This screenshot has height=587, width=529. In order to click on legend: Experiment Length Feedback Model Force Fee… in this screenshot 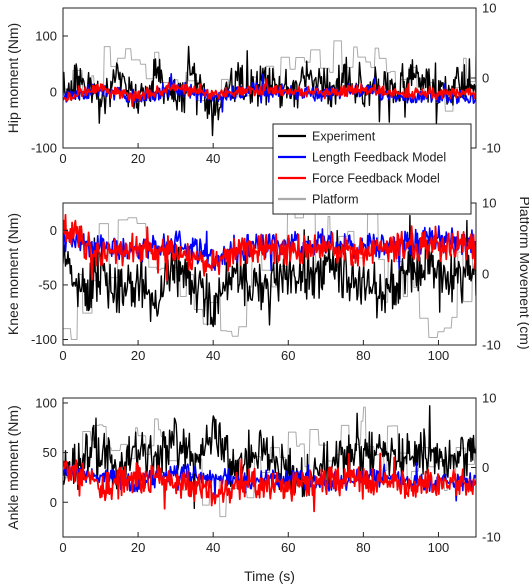, I will do `click(372, 169)`.